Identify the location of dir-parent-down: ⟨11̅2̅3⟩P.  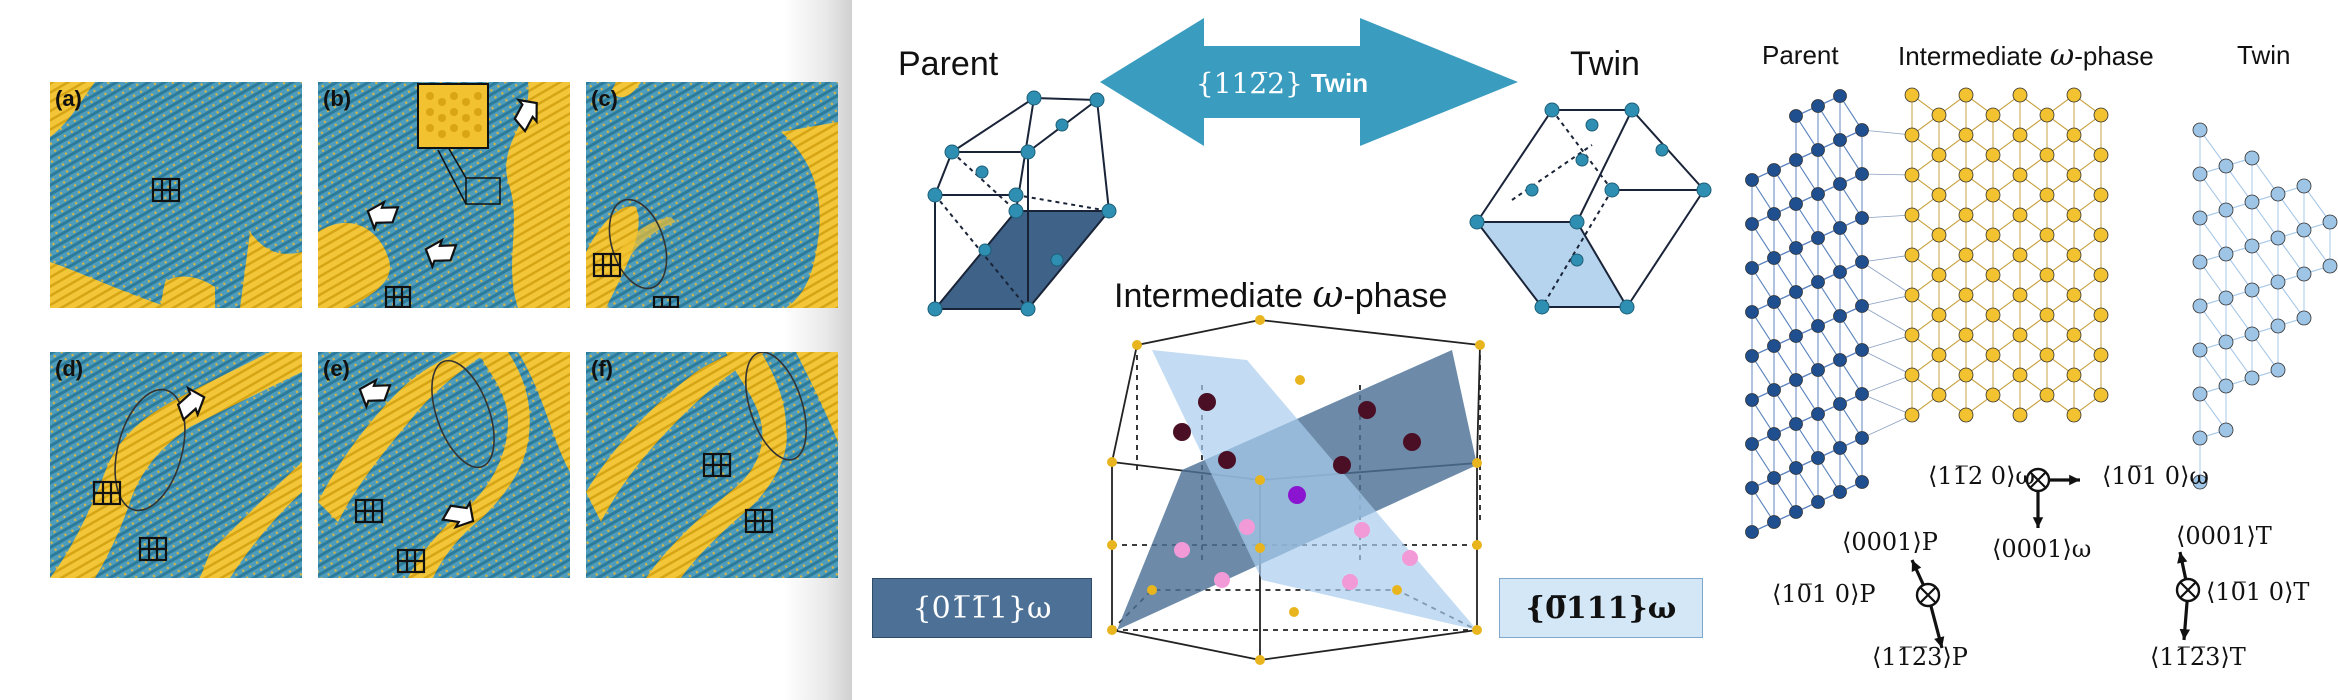
(1920, 657).